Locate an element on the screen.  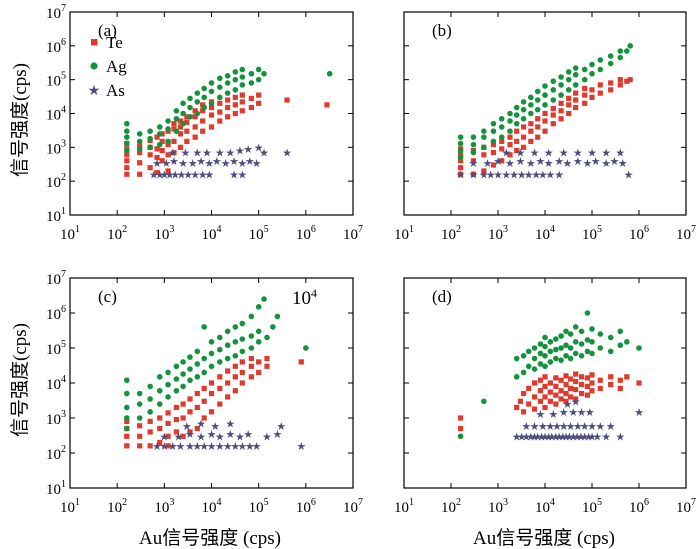
panel-a-y-tick-label: 104 is located at coordinates (56, 114).